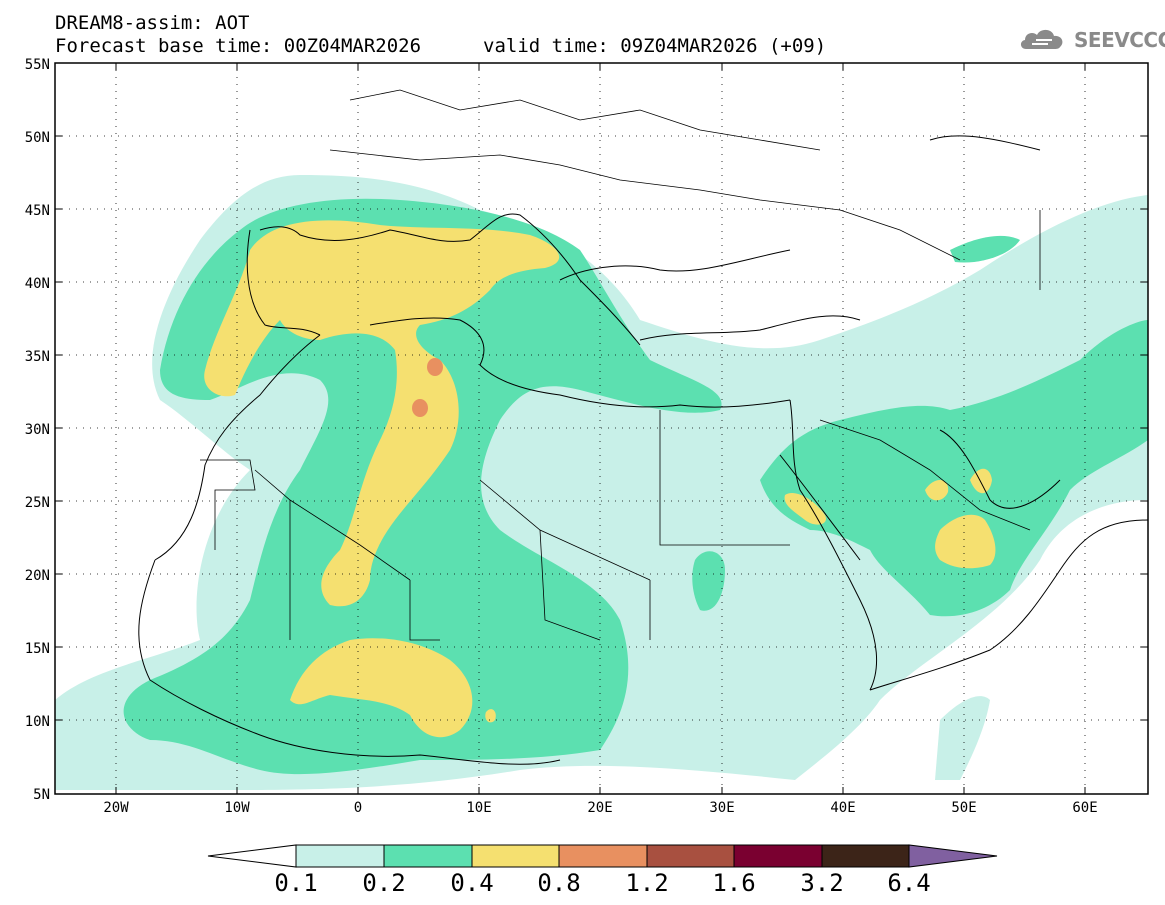 The height and width of the screenshot is (905, 1165). I want to click on forecast-base-time: Forecast base time: 00Z04MAR2026, so click(238, 46).